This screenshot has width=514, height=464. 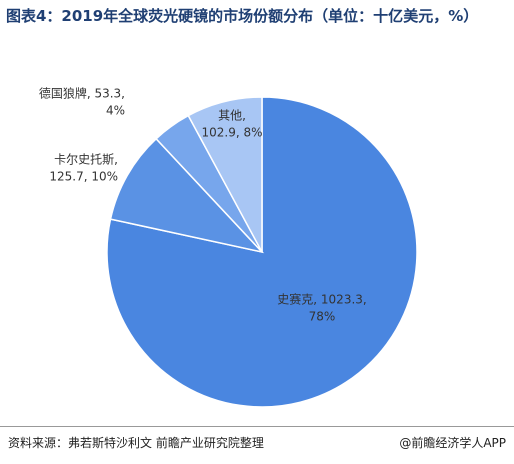 What do you see at coordinates (322, 317) in the screenshot?
I see `data-label: 78%` at bounding box center [322, 317].